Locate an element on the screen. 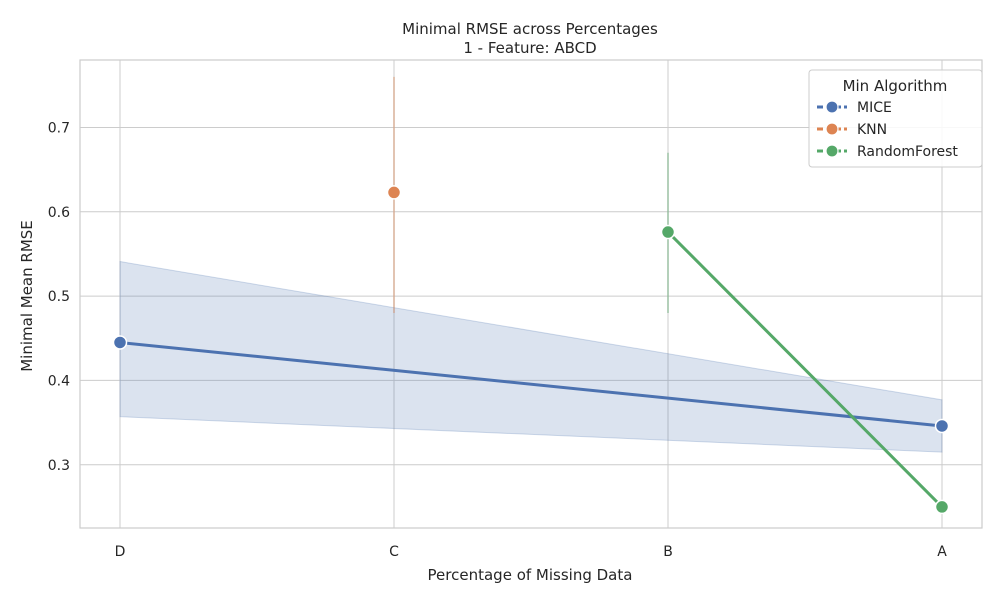 The height and width of the screenshot is (600, 1000). chart-title: Minimal RMSE across Percentages is located at coordinates (530, 29).